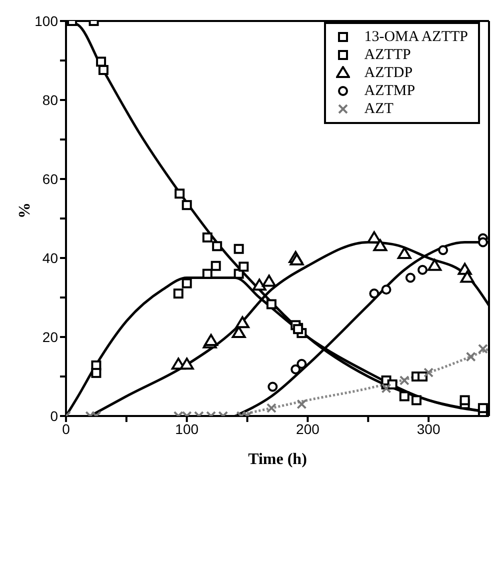  I want to click on y-tick-label: 40, so click(50, 258).